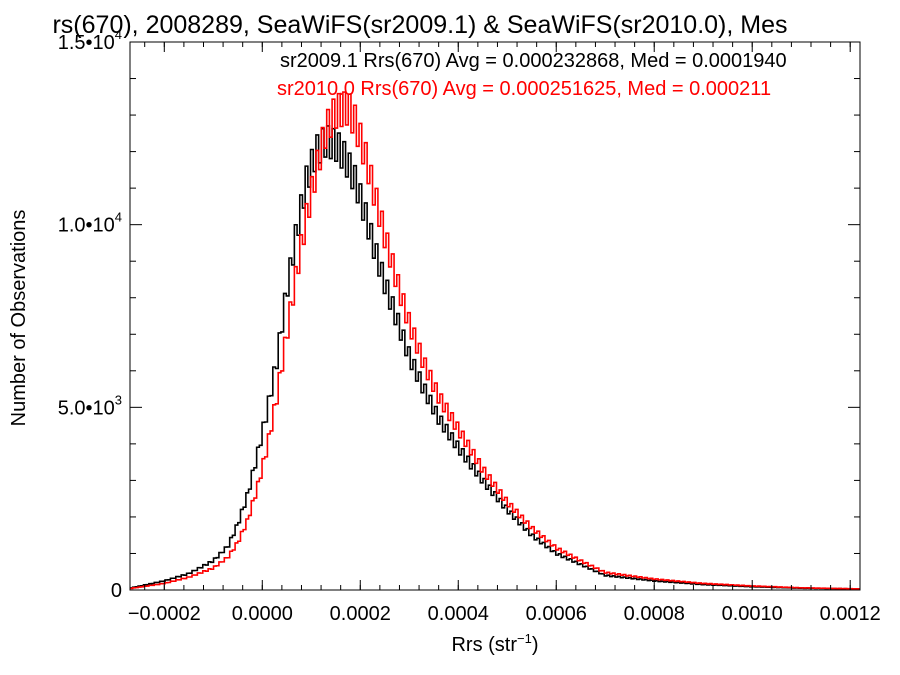  What do you see at coordinates (360, 614) in the screenshot?
I see `x-tick-label: 0.0002` at bounding box center [360, 614].